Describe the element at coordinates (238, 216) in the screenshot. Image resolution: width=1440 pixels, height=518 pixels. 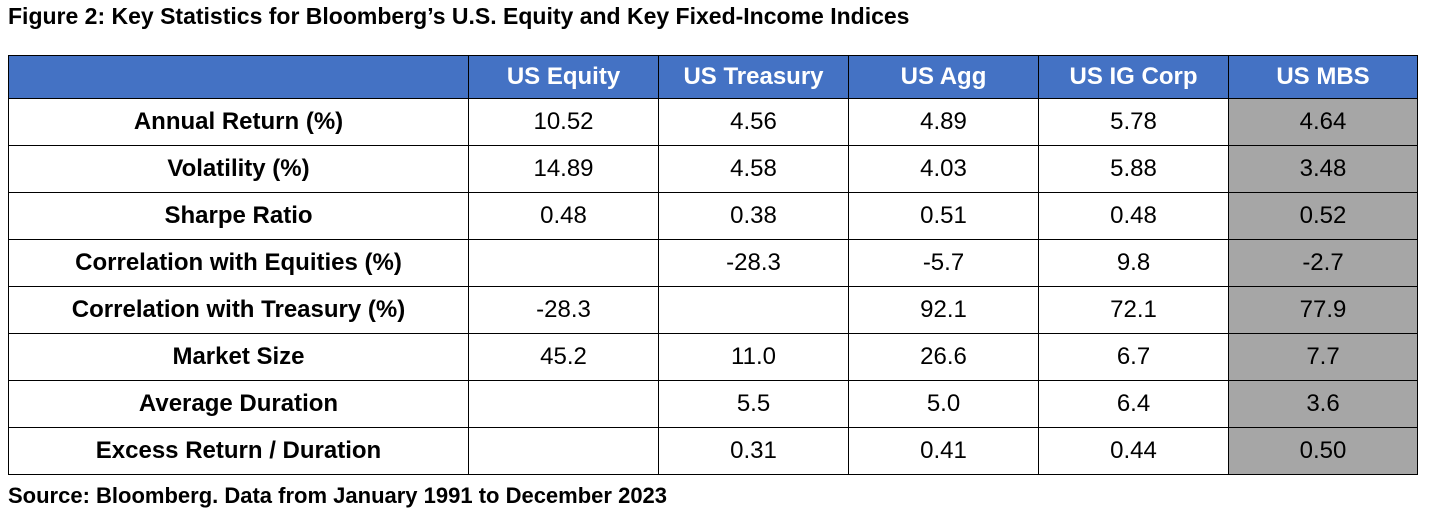
I see `row-label: Sharpe Ratio` at that location.